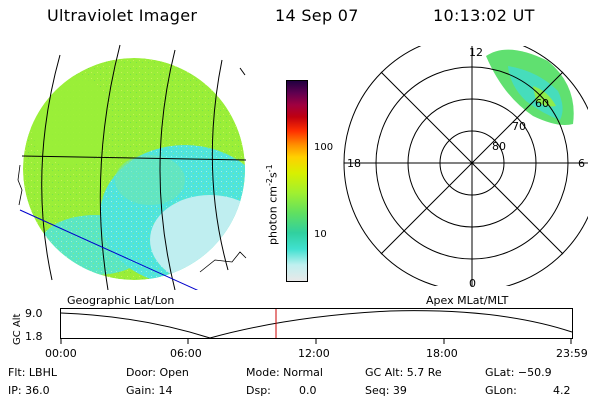 Image resolution: width=600 pixels, height=400 pixels. What do you see at coordinates (324, 147) in the screenshot?
I see `colorbar-tick-100: 100` at bounding box center [324, 147].